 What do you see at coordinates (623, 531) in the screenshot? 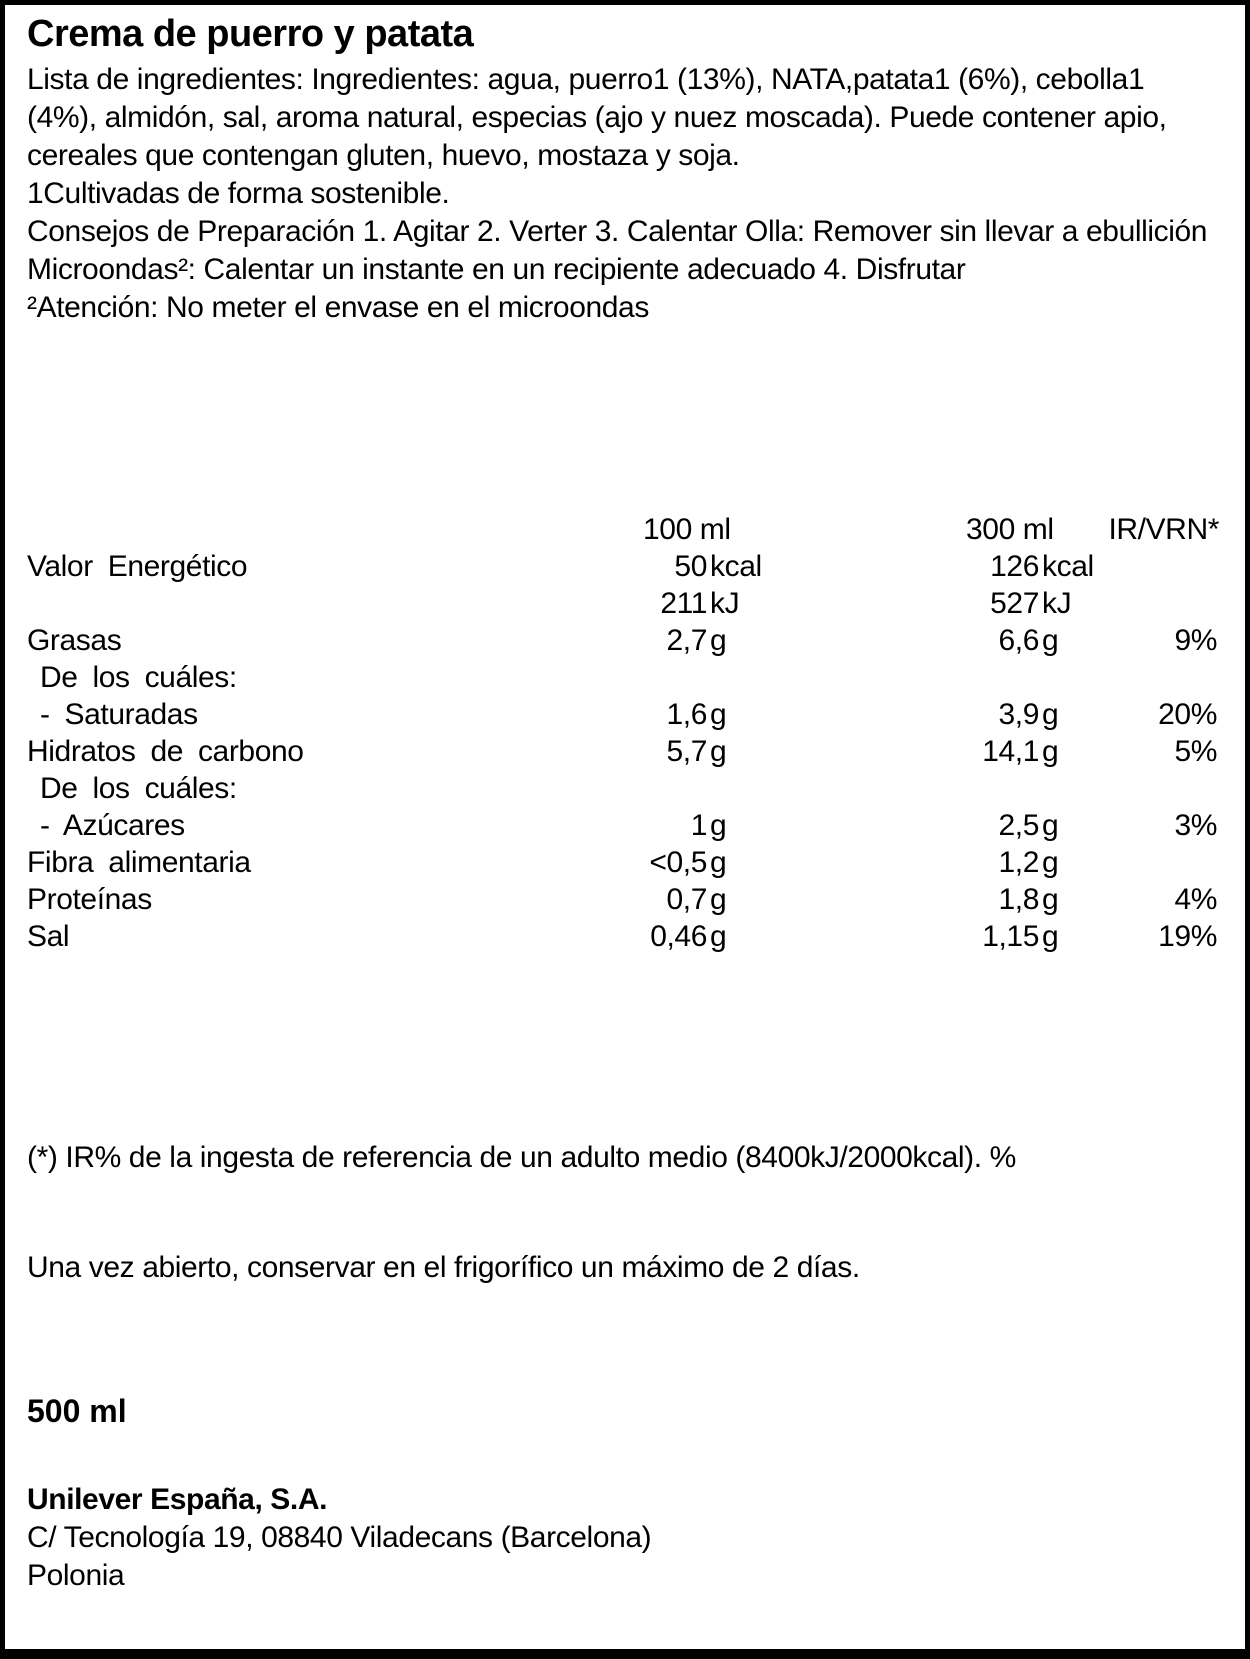
I see `nutrition-table-header: 100 ml 300 ml IR/VRN*` at bounding box center [623, 531].